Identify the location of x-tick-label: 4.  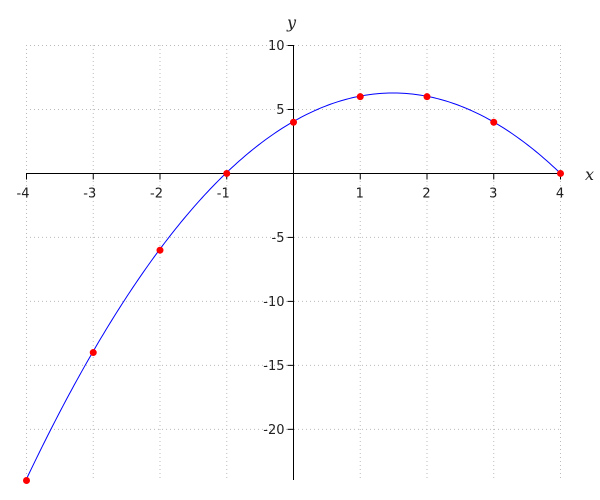
(560, 193).